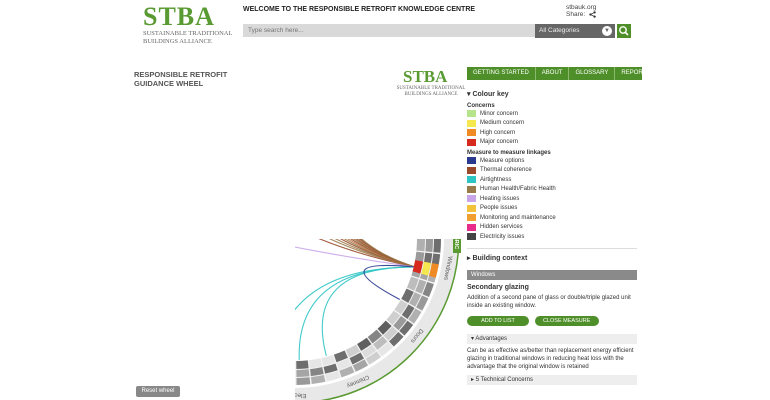 Image resolution: width=770 pixels, height=400 pixels. I want to click on segment-label: Hot water, so click(162, 318).